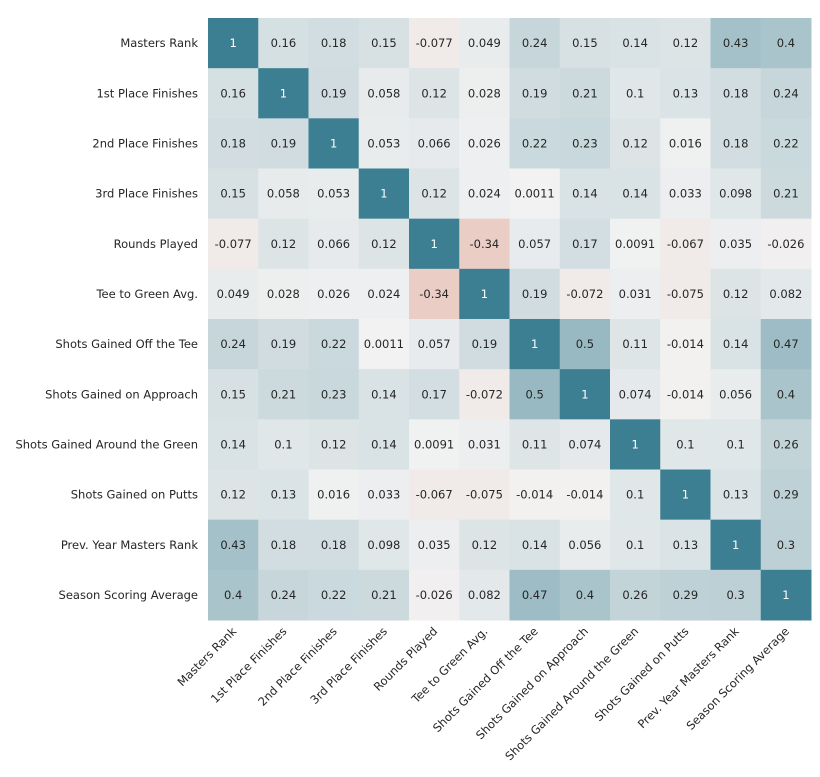  I want to click on x-tick-label: Shots Gained on Putts, so click(642, 674).